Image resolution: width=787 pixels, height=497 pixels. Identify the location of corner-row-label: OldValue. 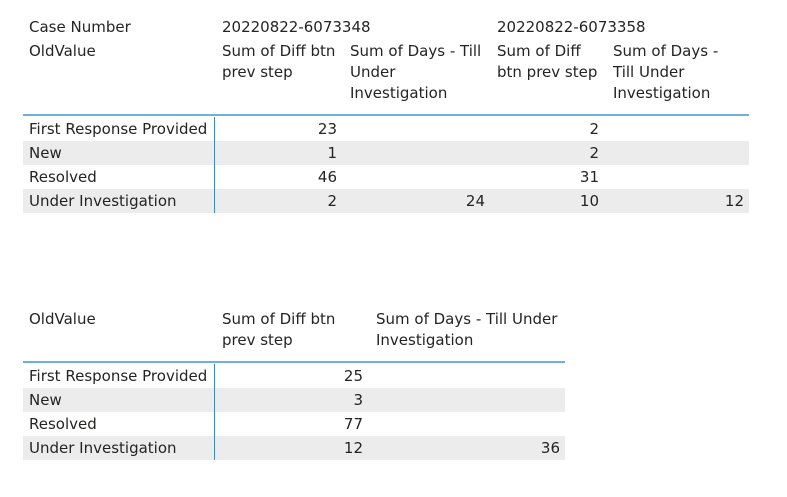
(62, 51).